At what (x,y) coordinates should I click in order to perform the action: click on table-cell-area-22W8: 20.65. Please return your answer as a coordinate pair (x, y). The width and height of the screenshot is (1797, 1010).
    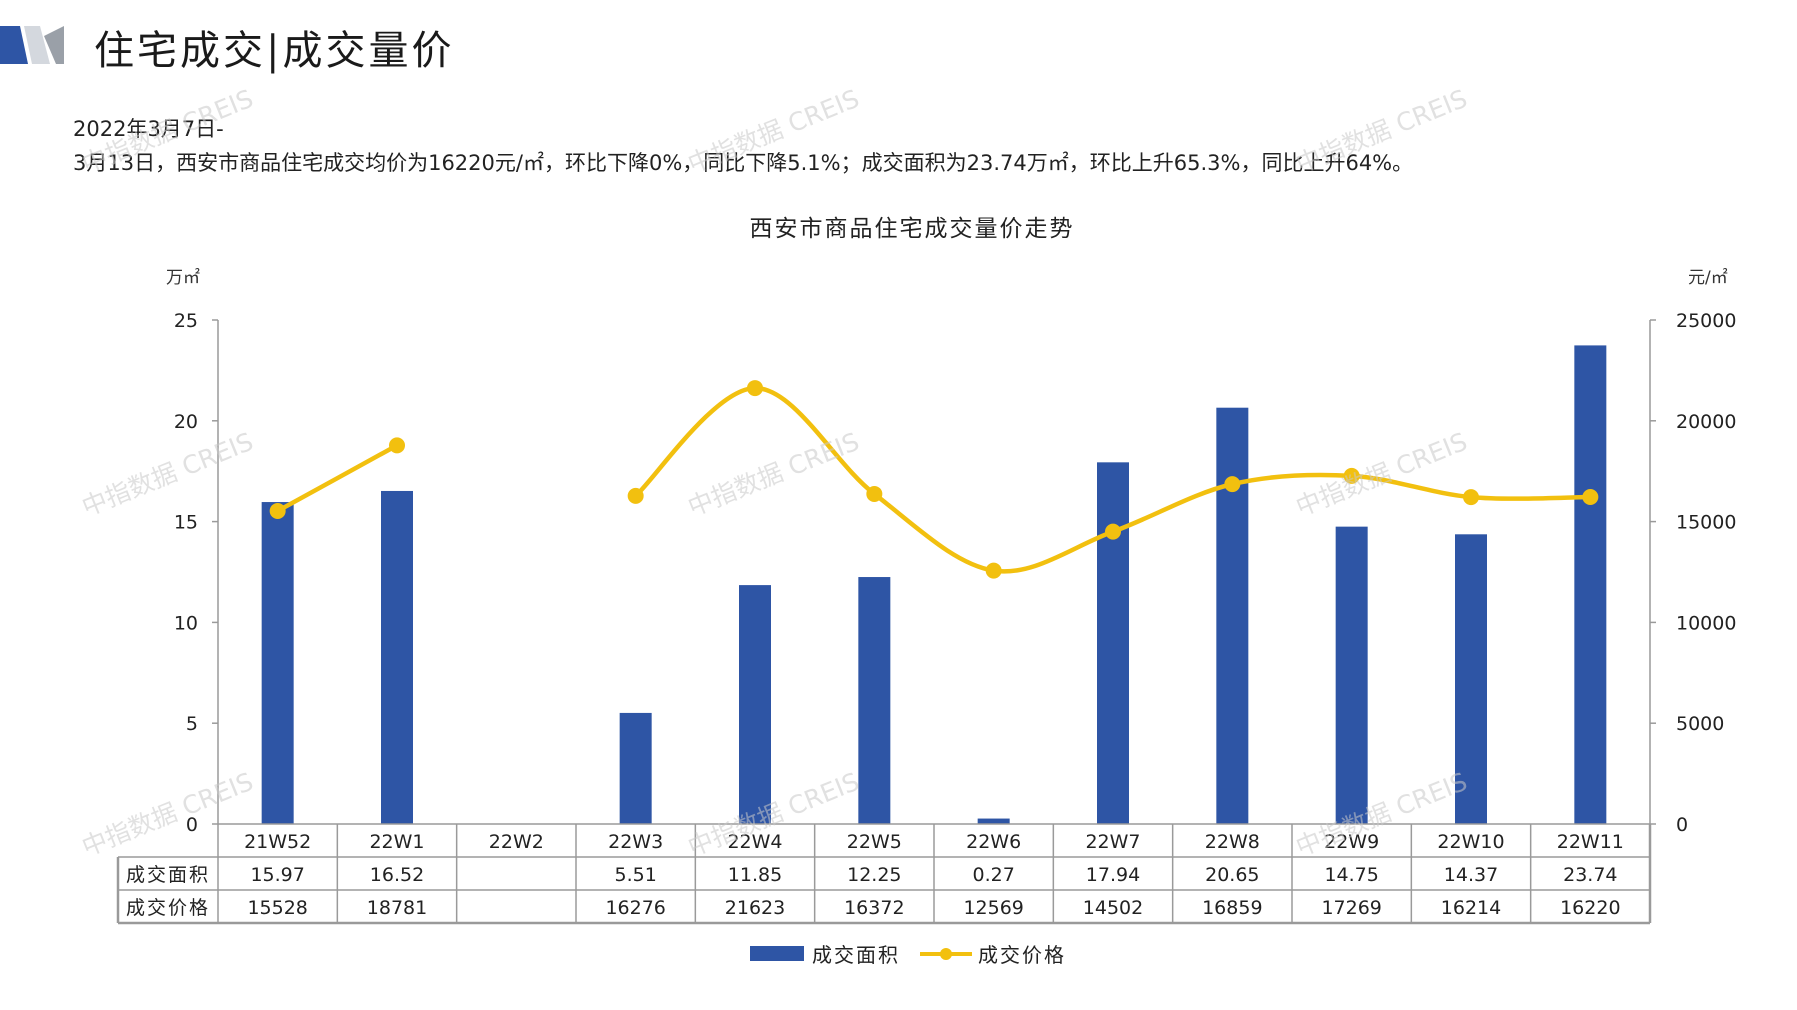
    Looking at the image, I should click on (1232, 875).